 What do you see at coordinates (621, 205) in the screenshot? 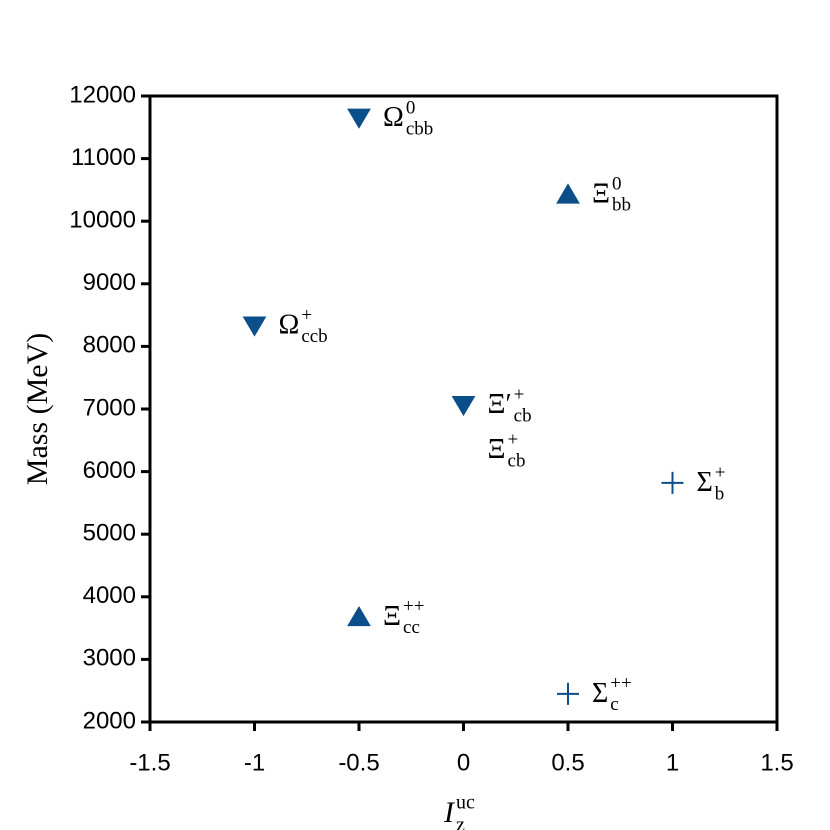
I see `label-sub: bb` at bounding box center [621, 205].